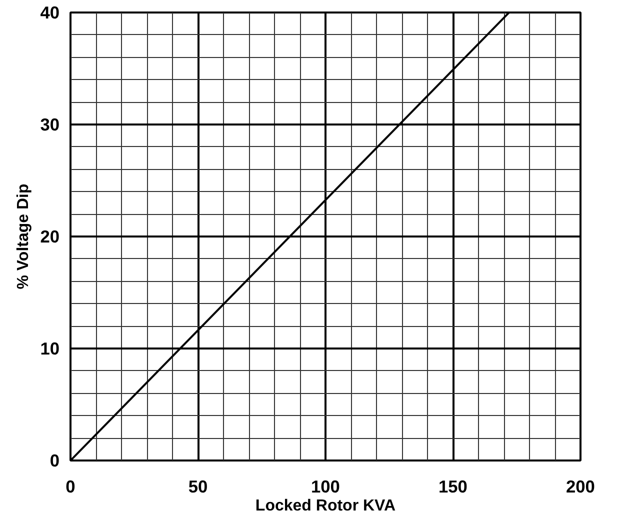  What do you see at coordinates (580, 486) in the screenshot?
I see `x-tick-label: 200` at bounding box center [580, 486].